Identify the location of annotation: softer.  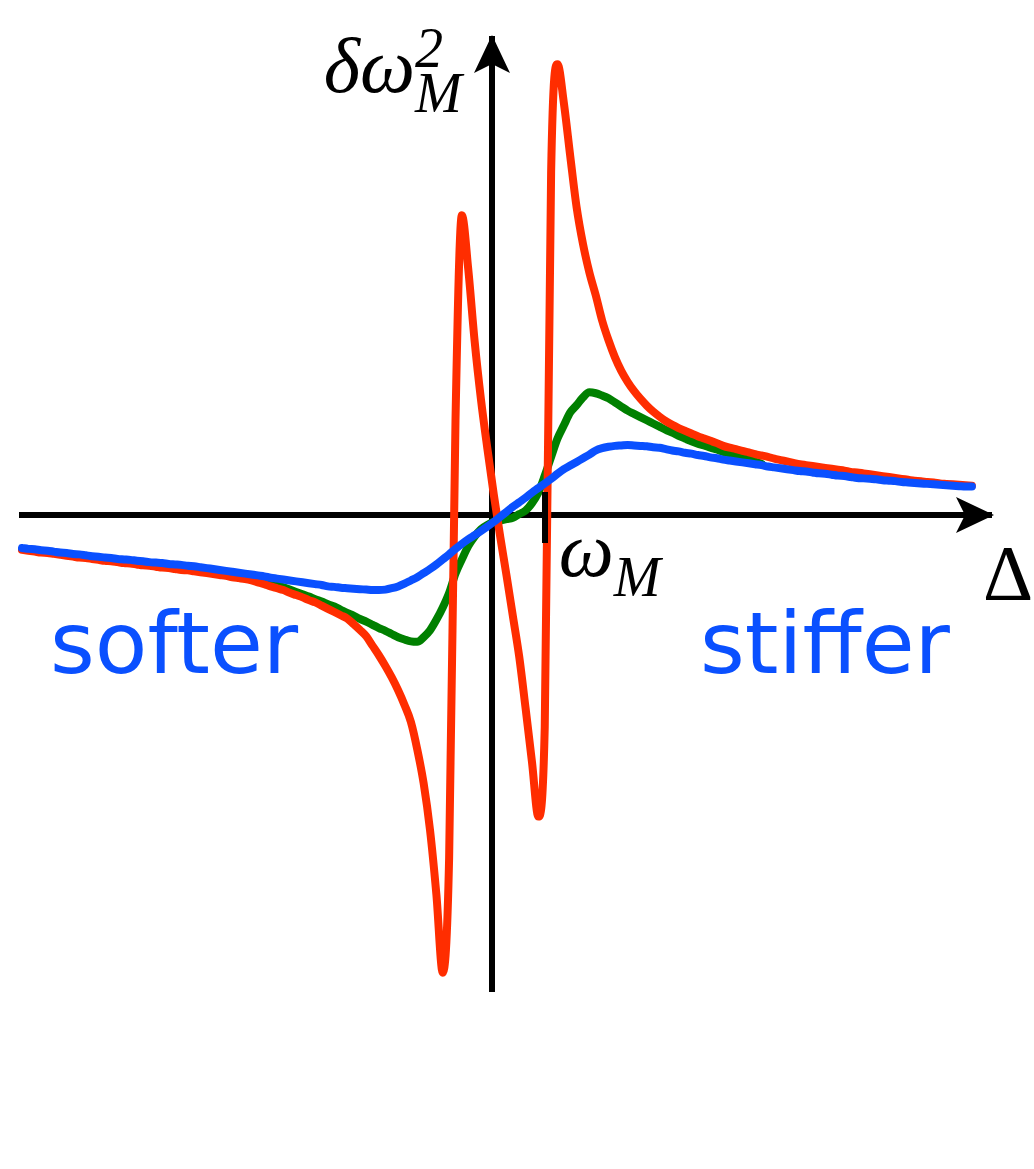
(174, 643).